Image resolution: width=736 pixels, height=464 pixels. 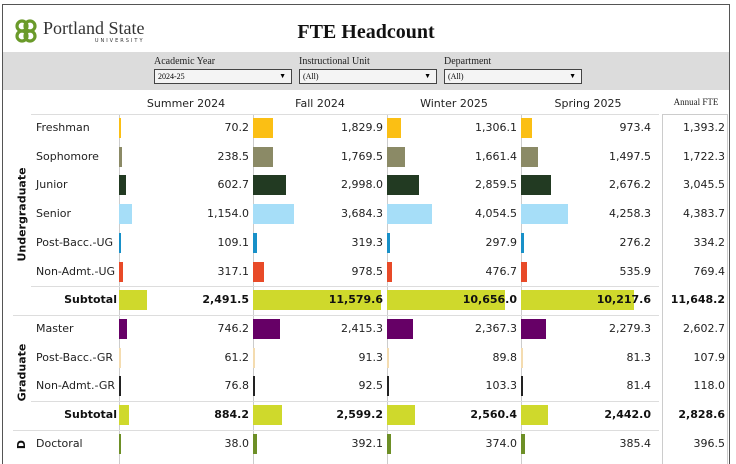 I want to click on value-cell: 4,258.3, so click(x=587, y=214).